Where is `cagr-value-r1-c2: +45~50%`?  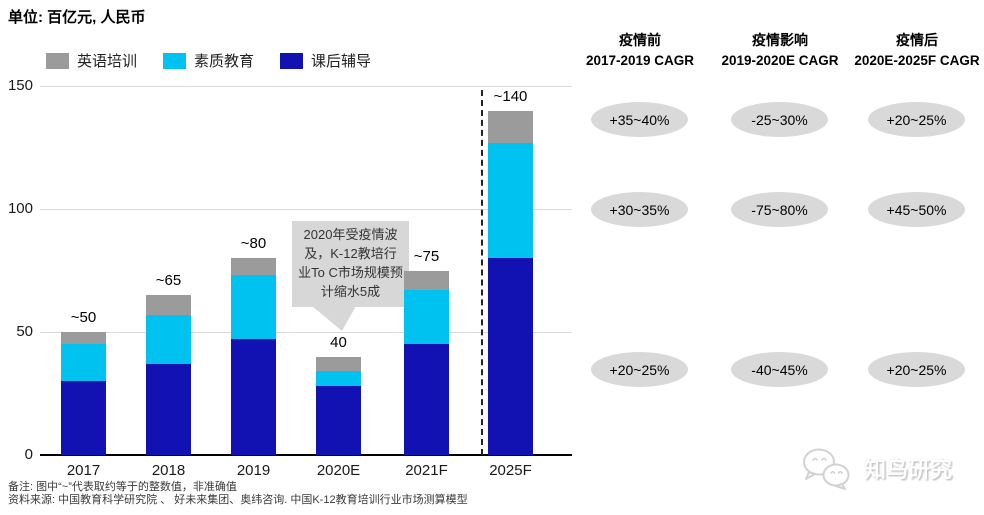
cagr-value-r1-c2: +45~50% is located at coordinates (916, 209).